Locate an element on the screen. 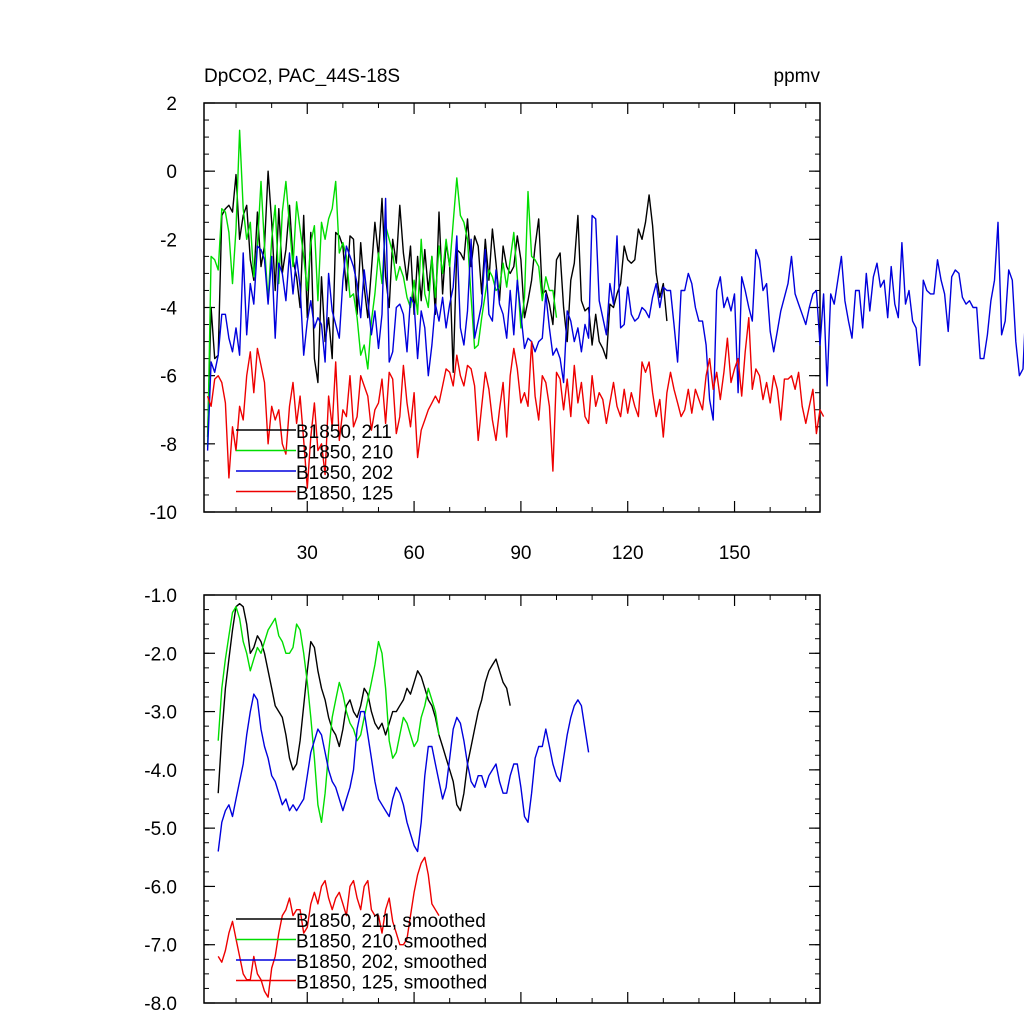  legend-label-3: B1850, 202, smoothed is located at coordinates (391, 962).